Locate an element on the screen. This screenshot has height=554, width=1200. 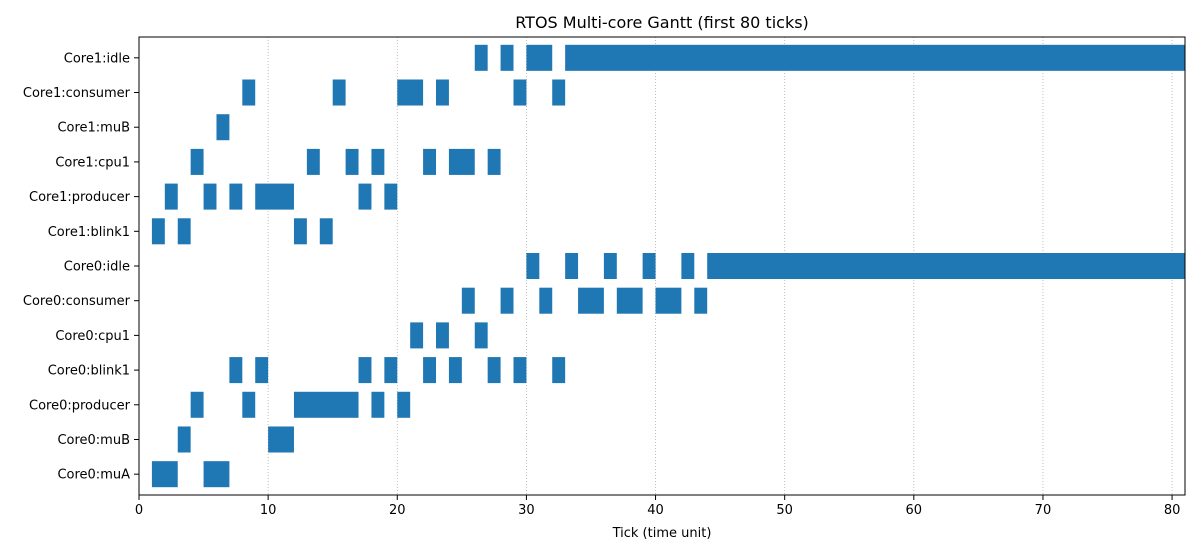
y-tick-label: Core0:producer is located at coordinates (80, 405).